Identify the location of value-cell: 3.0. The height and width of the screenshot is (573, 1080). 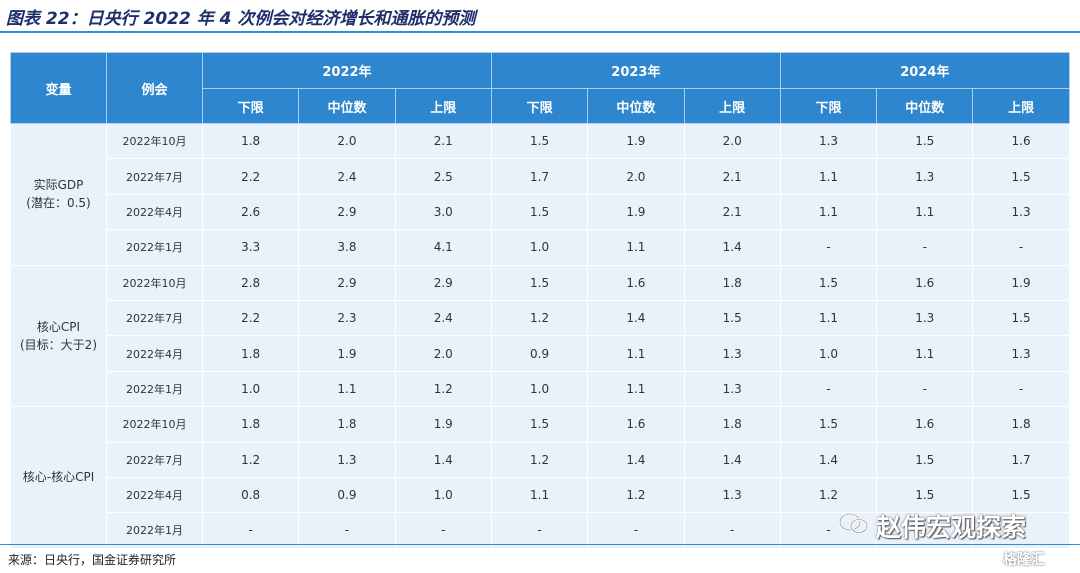
(443, 212).